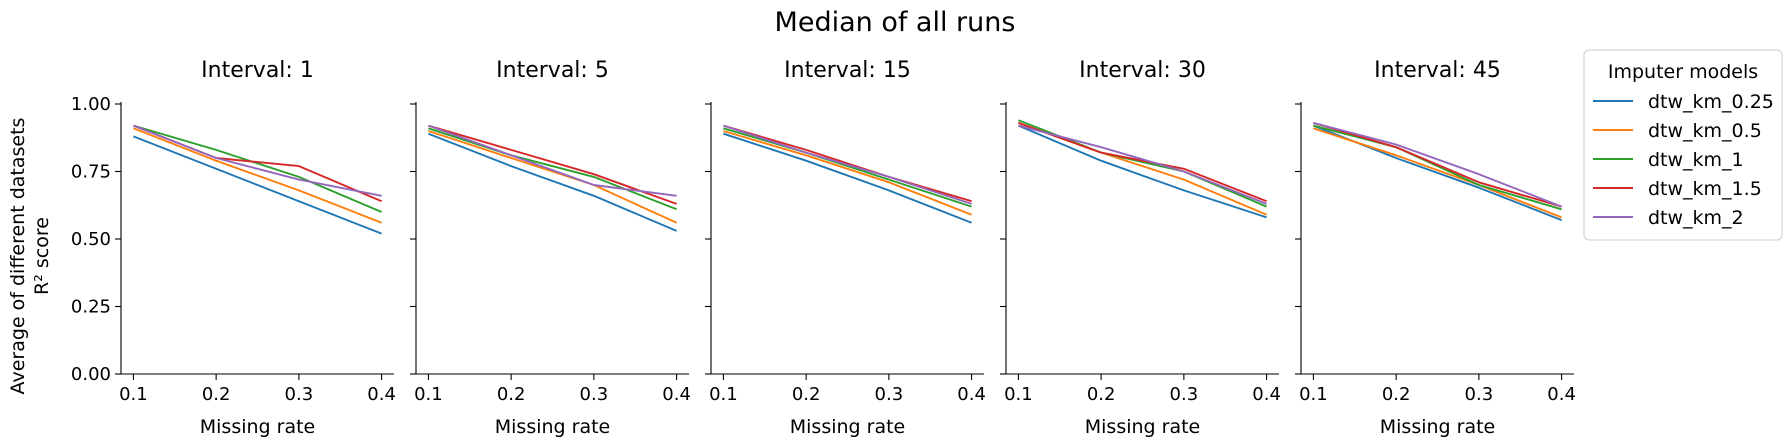 Image resolution: width=1791 pixels, height=446 pixels. Describe the element at coordinates (1140, 248) in the screenshot. I see `subplot-4: Interval: 30 0.1 0.2 0.3 0.4 Missing rate` at that location.